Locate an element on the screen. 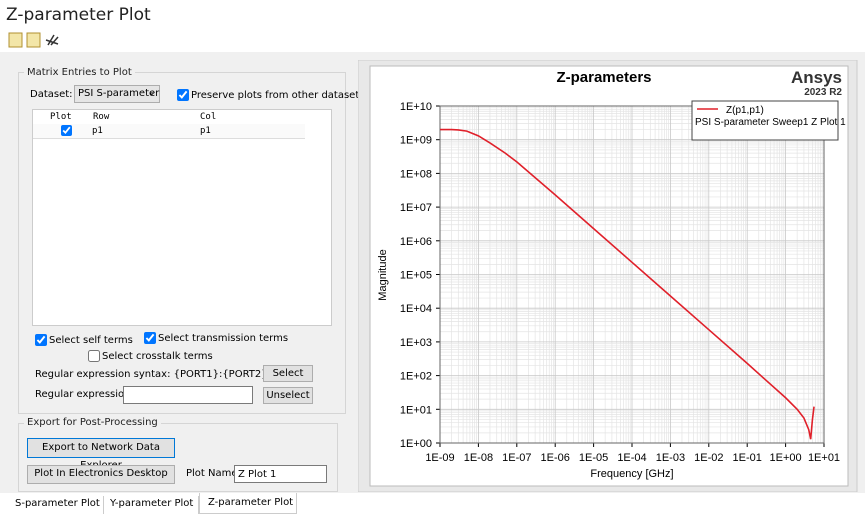 This screenshot has height=519, width=865. y-tick-label: 1E+00 is located at coordinates (416, 444).